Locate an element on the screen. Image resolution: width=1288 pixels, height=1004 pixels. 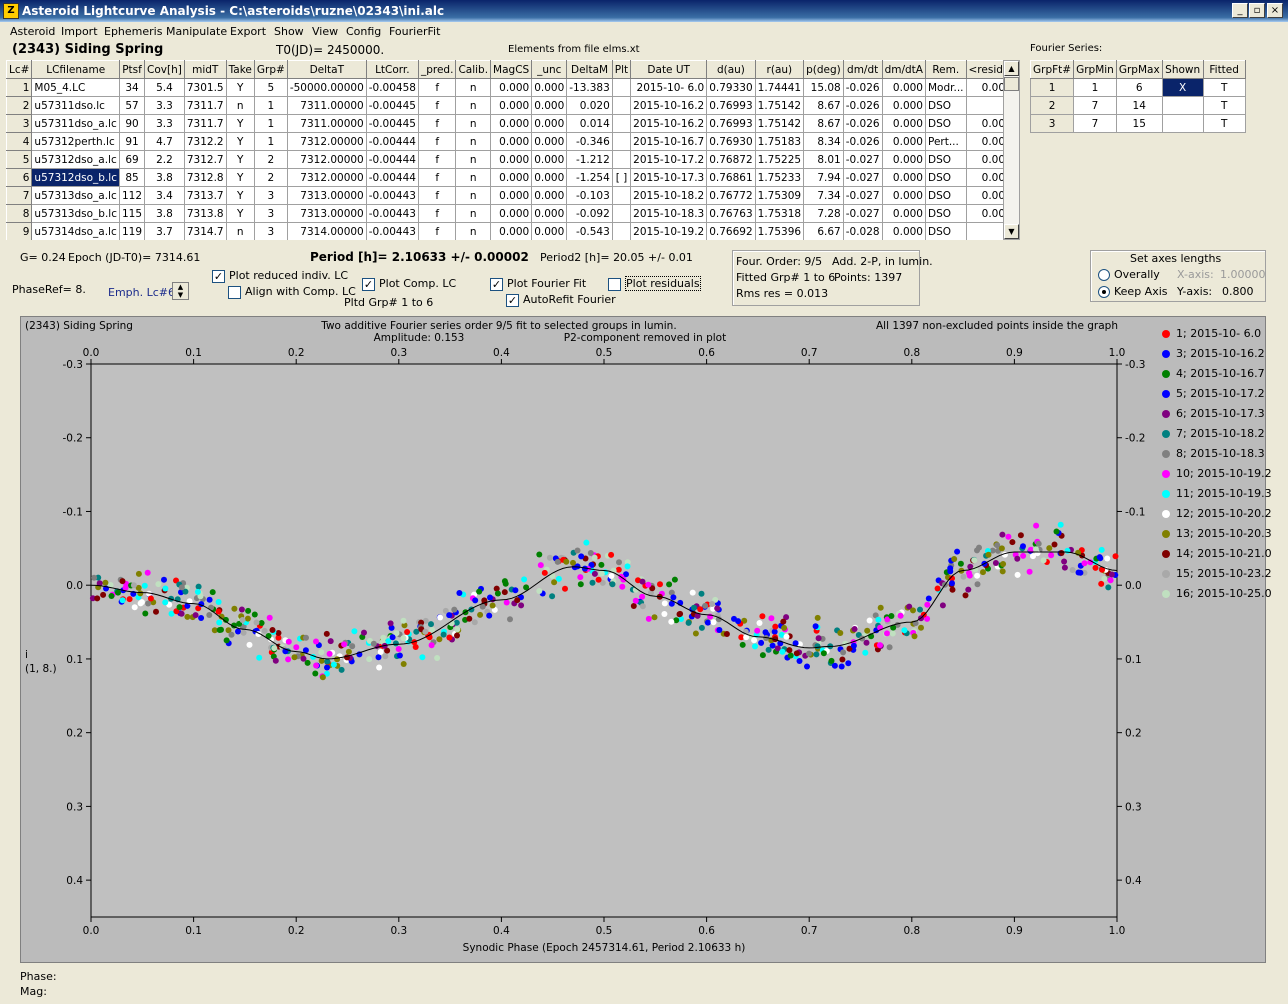
column-header: p(deg) is located at coordinates (823, 69).